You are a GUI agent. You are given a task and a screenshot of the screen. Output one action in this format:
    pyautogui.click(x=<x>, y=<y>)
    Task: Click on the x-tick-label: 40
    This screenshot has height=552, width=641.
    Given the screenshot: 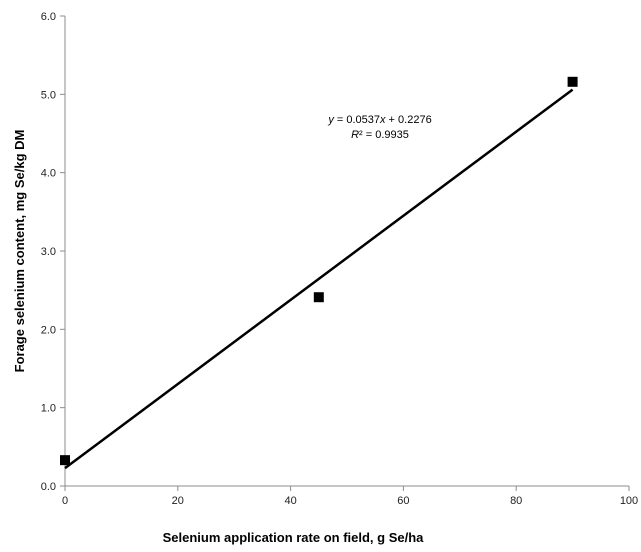 What is the action you would take?
    pyautogui.click(x=290, y=501)
    